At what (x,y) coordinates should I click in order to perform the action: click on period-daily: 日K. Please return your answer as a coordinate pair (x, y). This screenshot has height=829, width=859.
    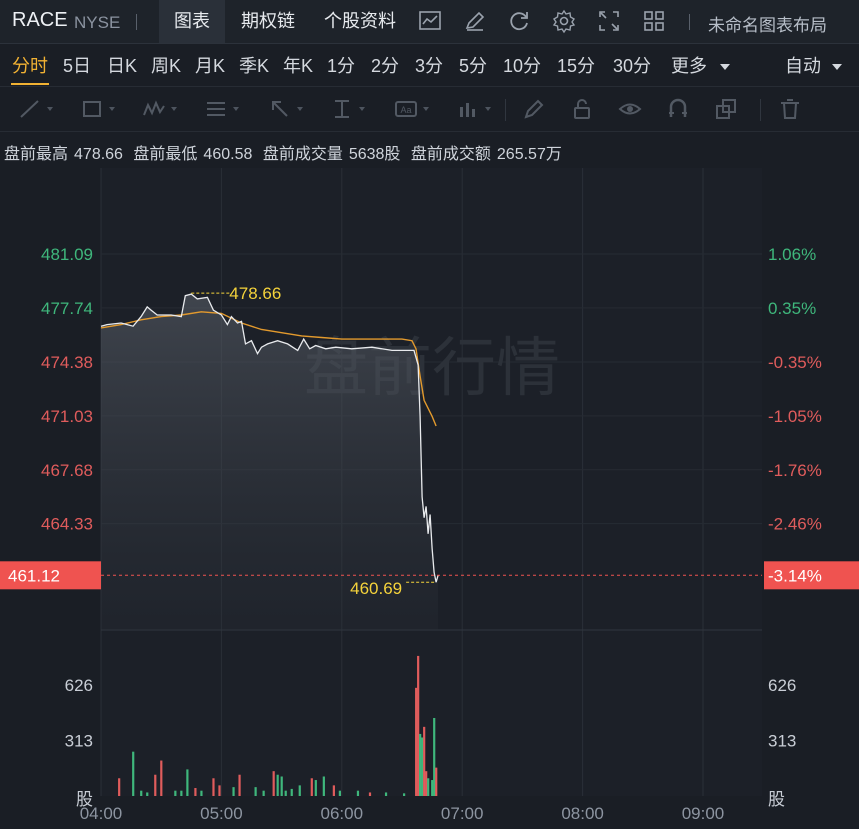
    Looking at the image, I should click on (122, 66).